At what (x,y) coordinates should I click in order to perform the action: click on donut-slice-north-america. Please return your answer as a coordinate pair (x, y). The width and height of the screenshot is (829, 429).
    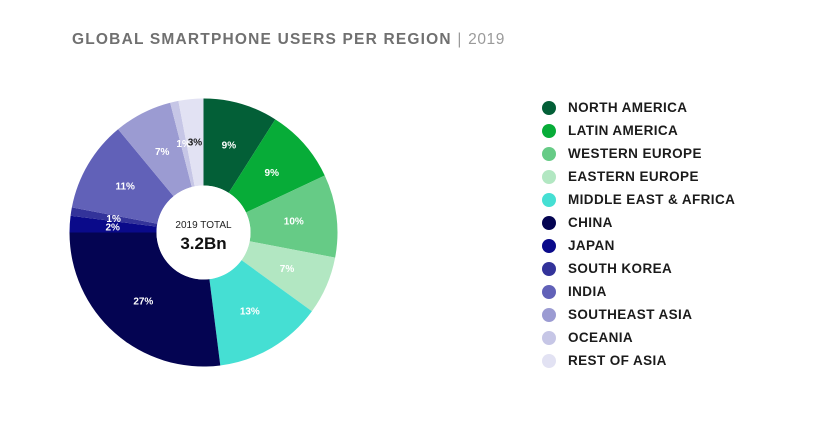
    Looking at the image, I should click on (239, 145).